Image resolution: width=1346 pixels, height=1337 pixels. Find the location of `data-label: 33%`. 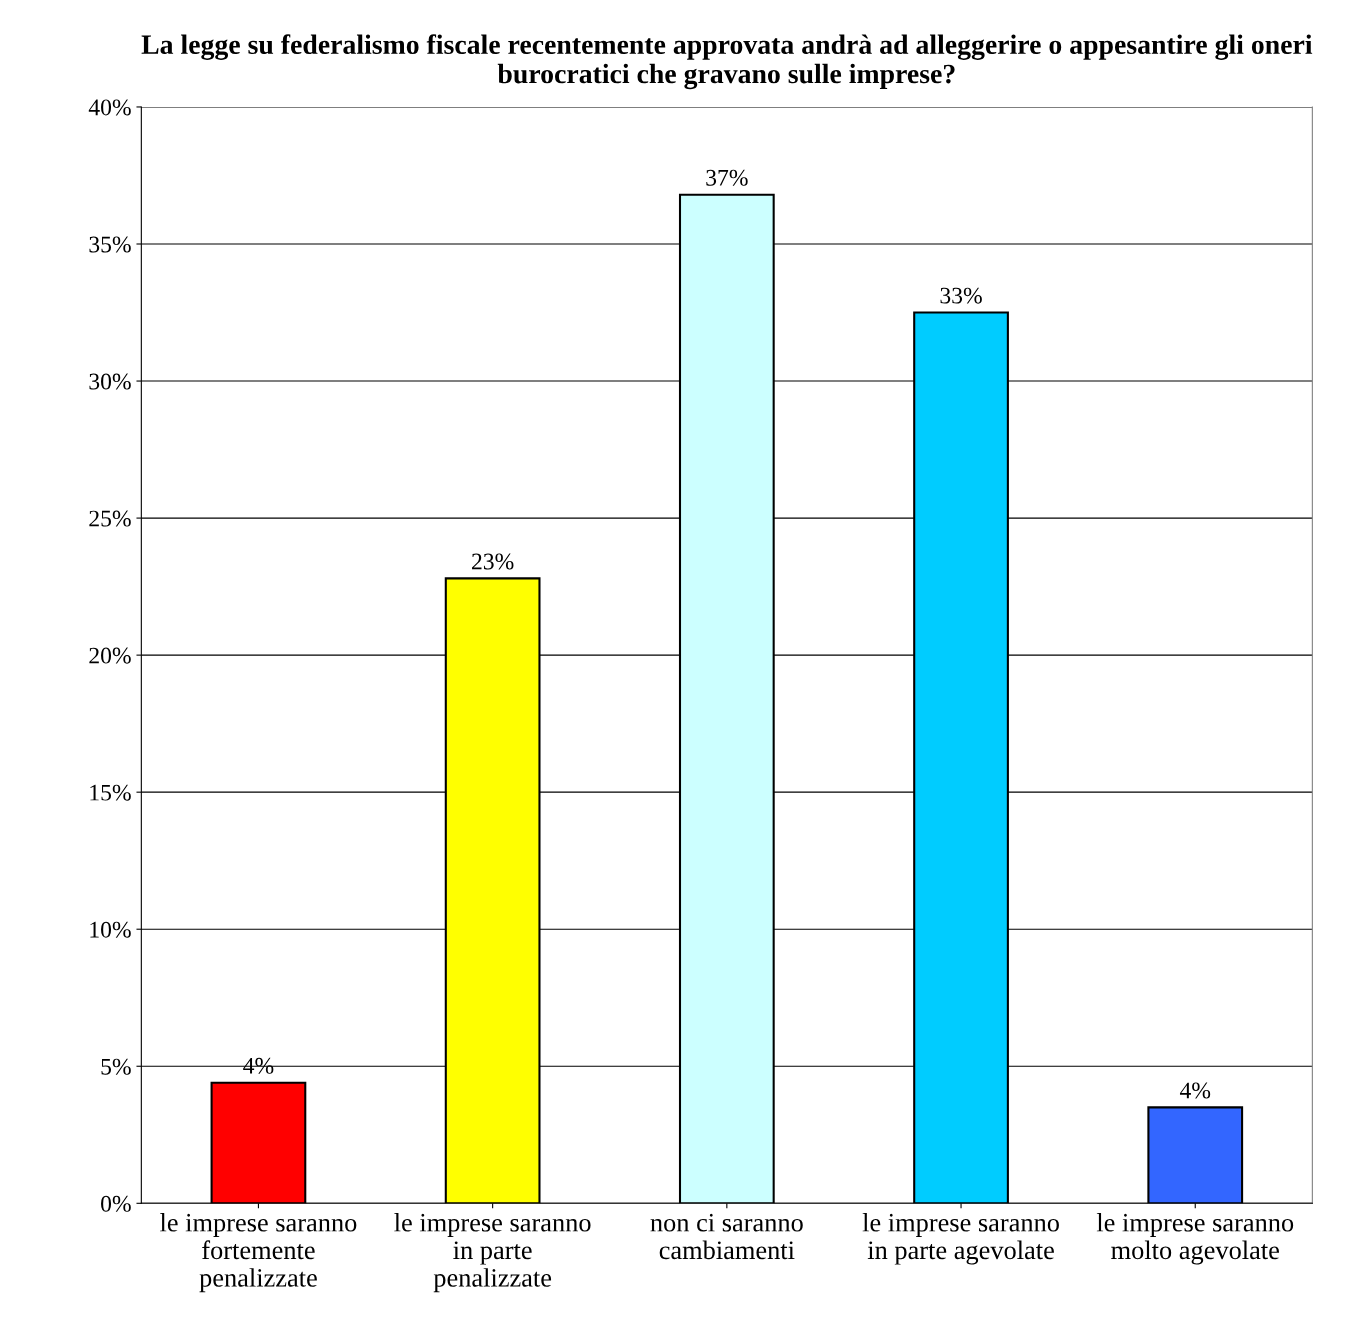

data-label: 33% is located at coordinates (961, 295).